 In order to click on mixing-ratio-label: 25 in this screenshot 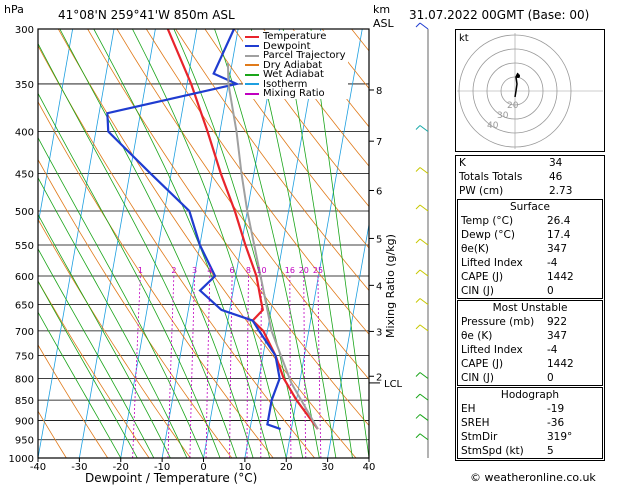, I will do `click(318, 270)`.